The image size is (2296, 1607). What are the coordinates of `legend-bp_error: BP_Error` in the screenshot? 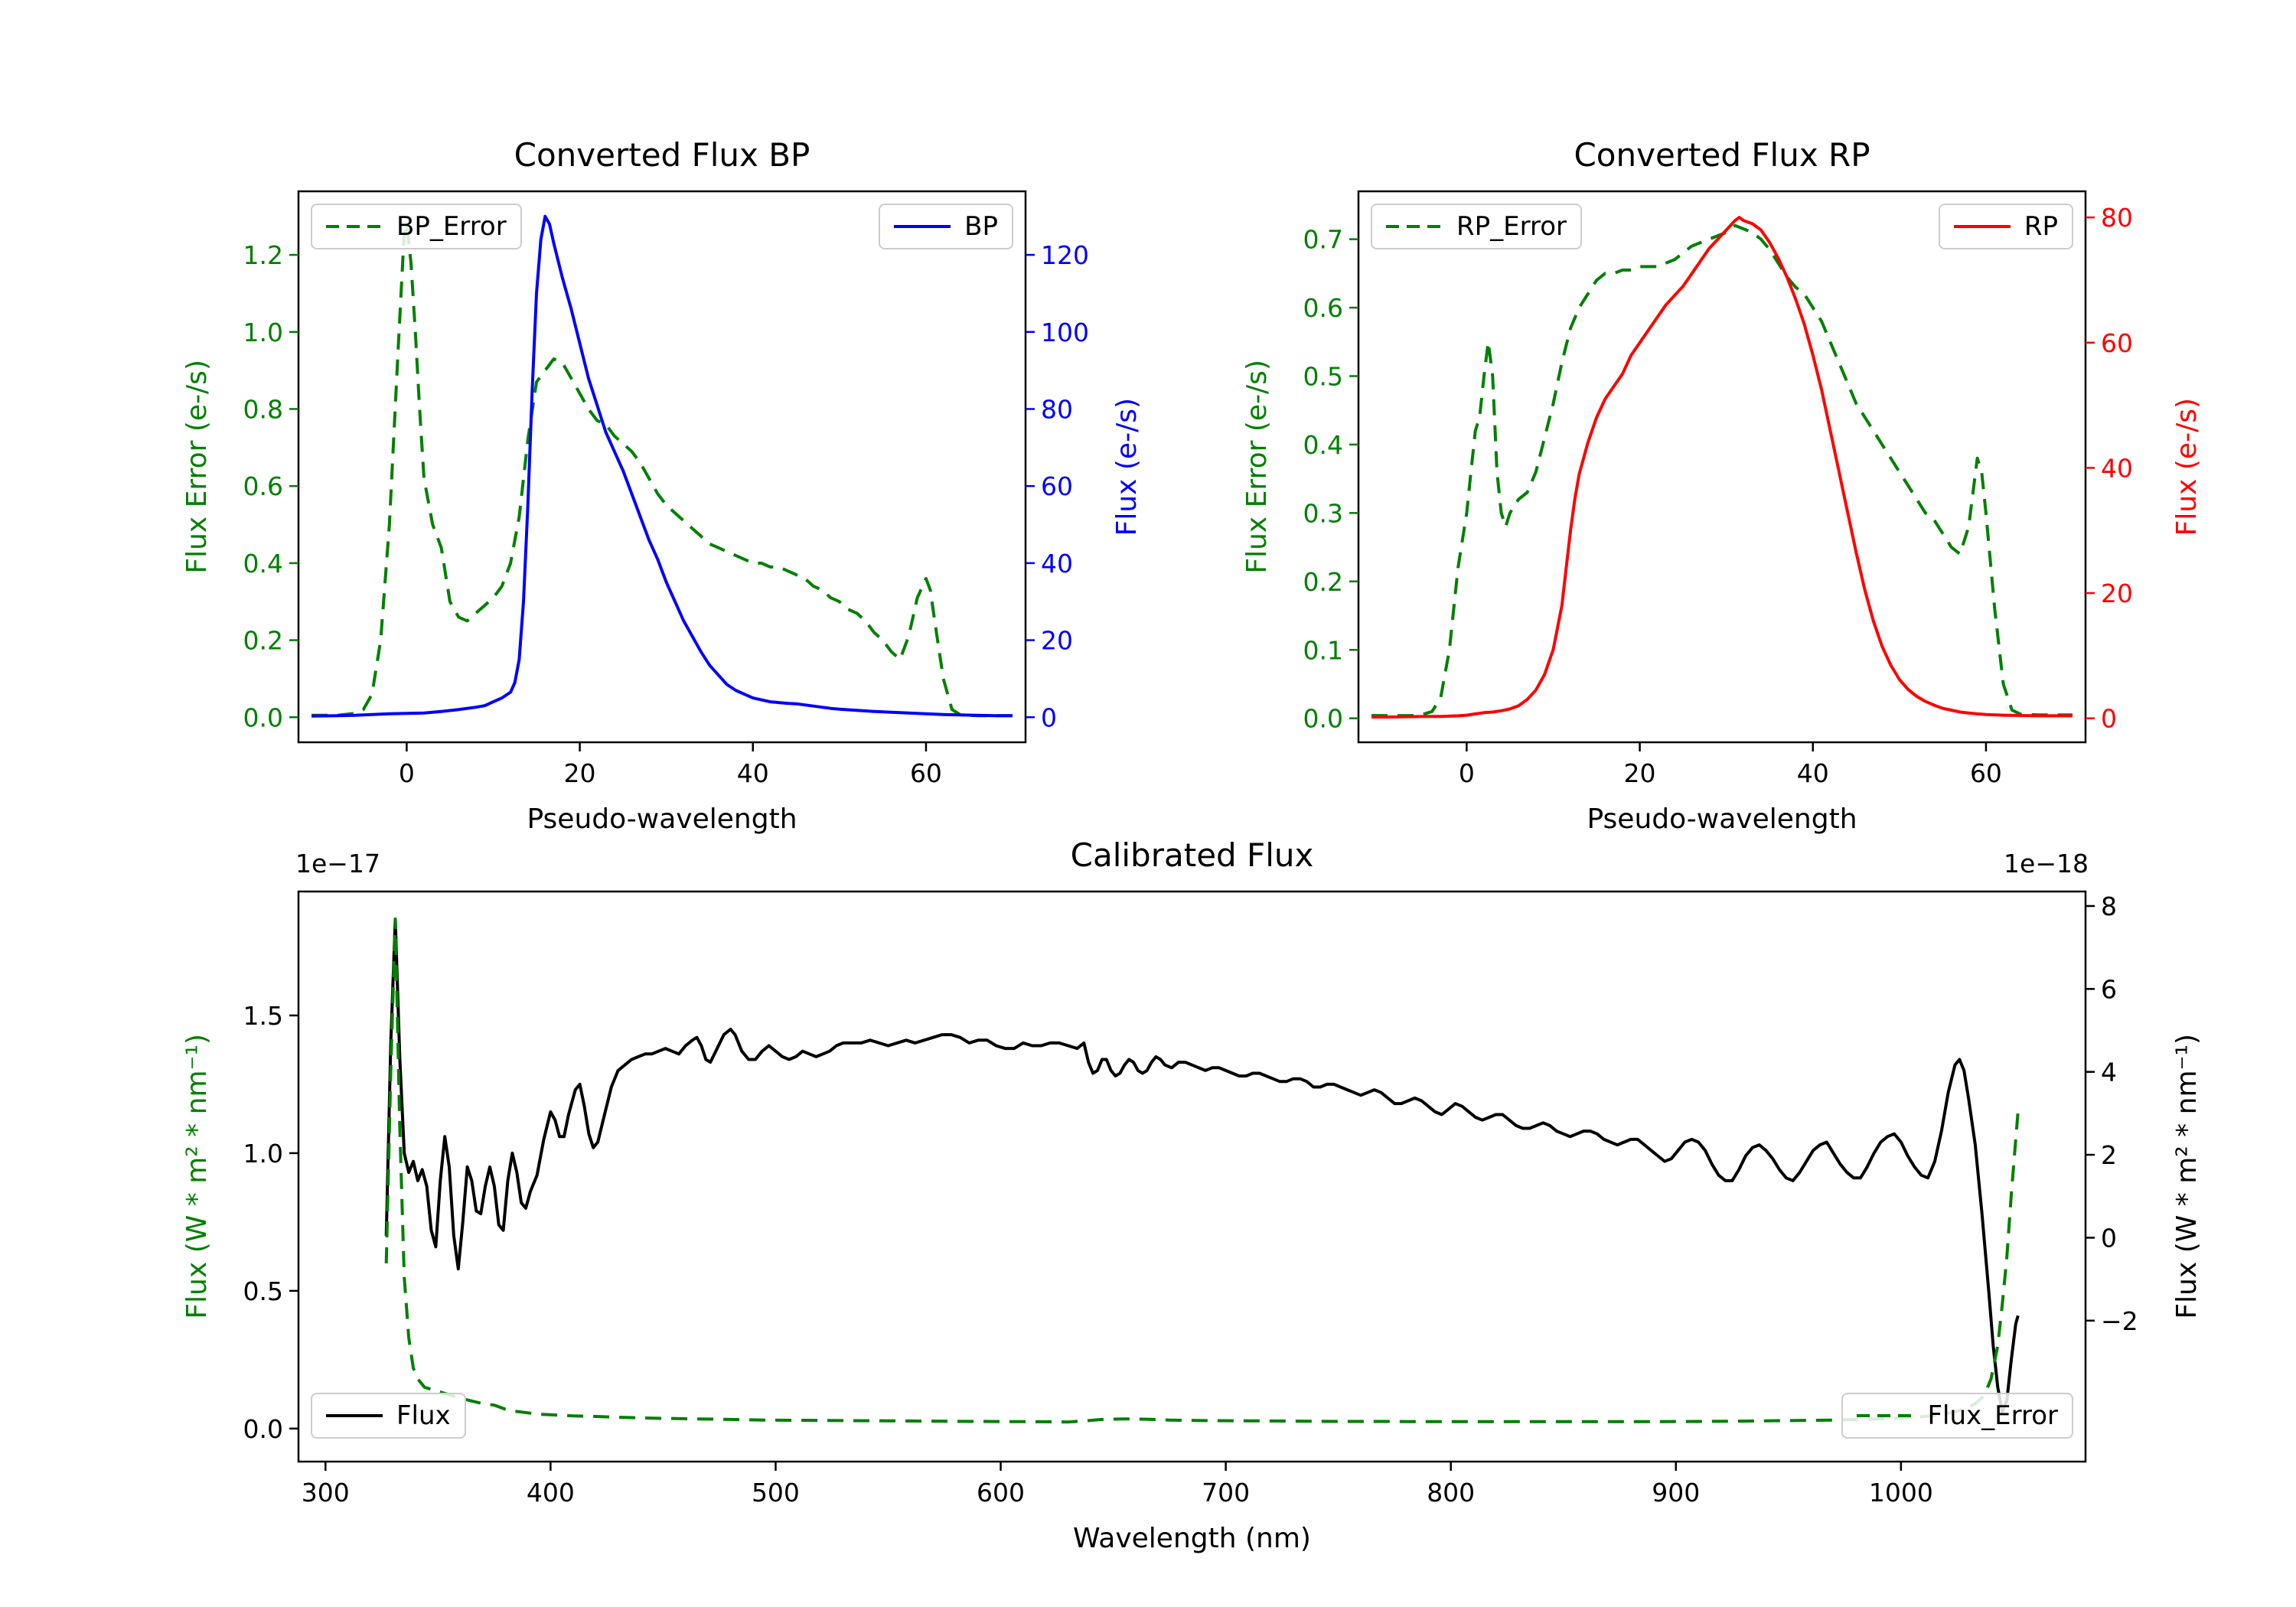 It's located at (416, 226).